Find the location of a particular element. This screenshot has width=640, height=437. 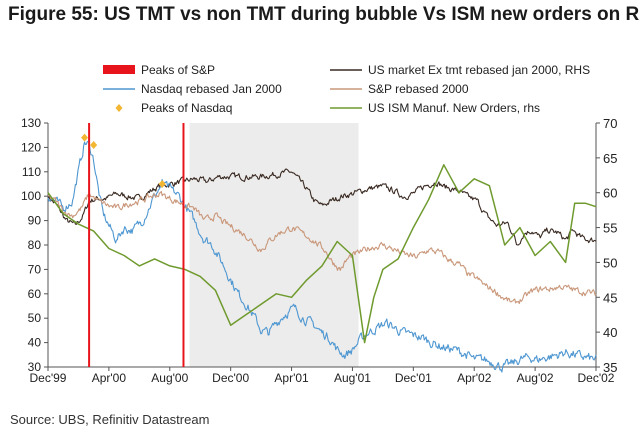

legend-label: Peaks of S&P is located at coordinates (178, 70).